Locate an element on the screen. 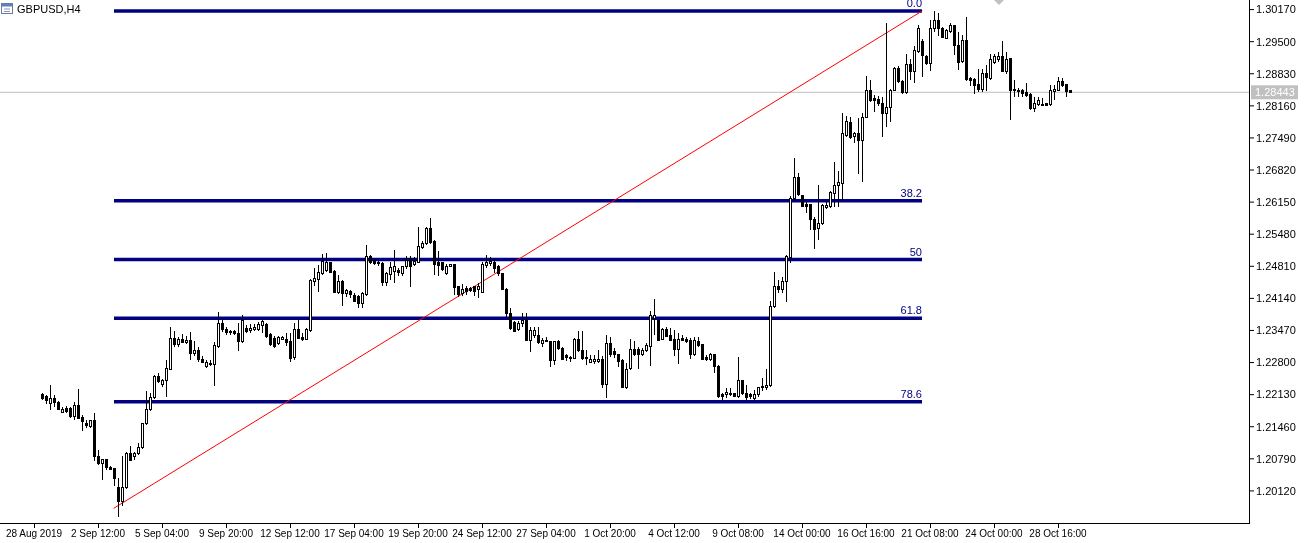  y-tick-label: 1.20120 is located at coordinates (1276, 490).